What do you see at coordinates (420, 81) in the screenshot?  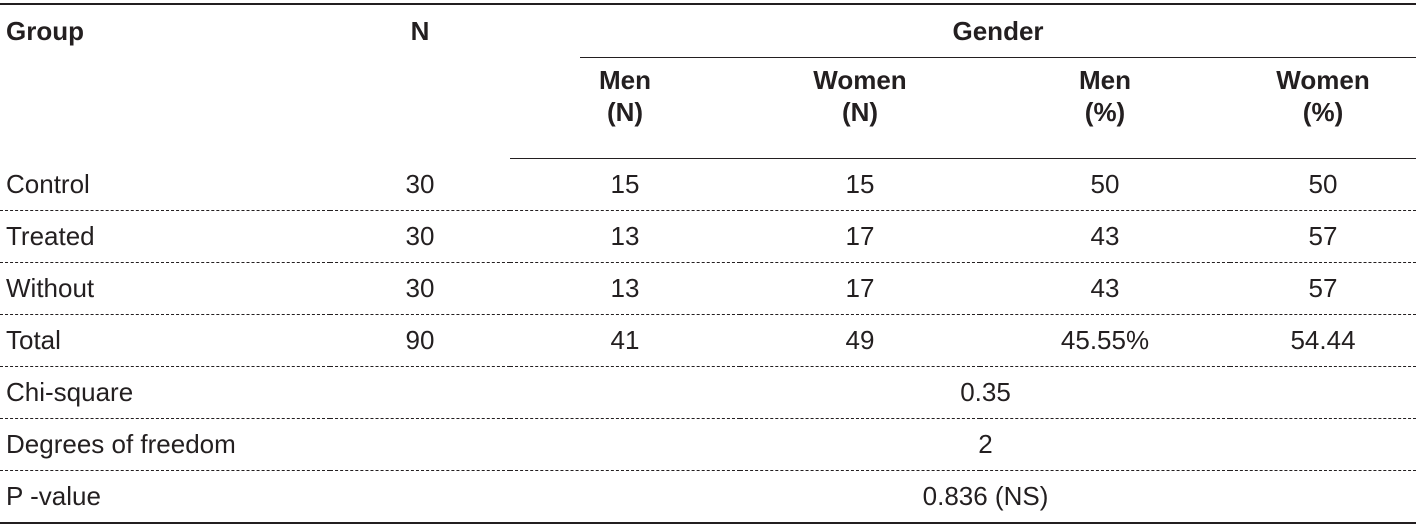 I see `header-n: N` at bounding box center [420, 81].